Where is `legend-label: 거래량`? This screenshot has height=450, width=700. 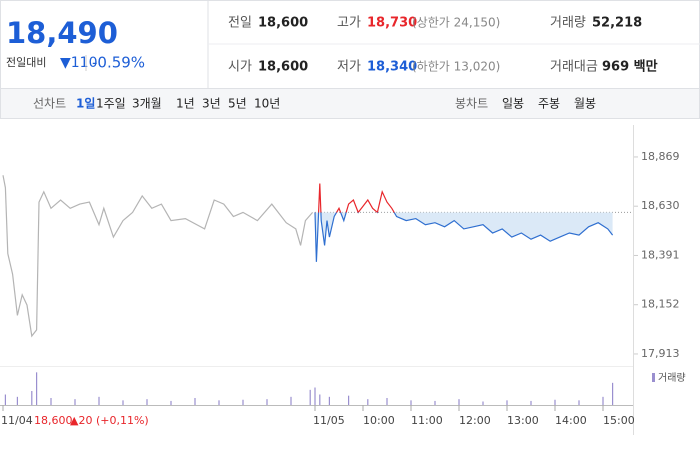
legend-label: 거래량 is located at coordinates (672, 378).